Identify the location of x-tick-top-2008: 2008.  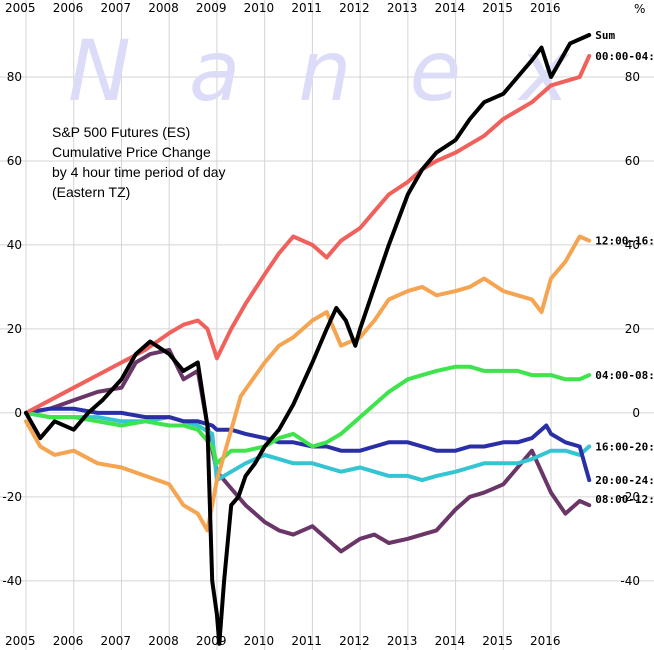
(163, 8).